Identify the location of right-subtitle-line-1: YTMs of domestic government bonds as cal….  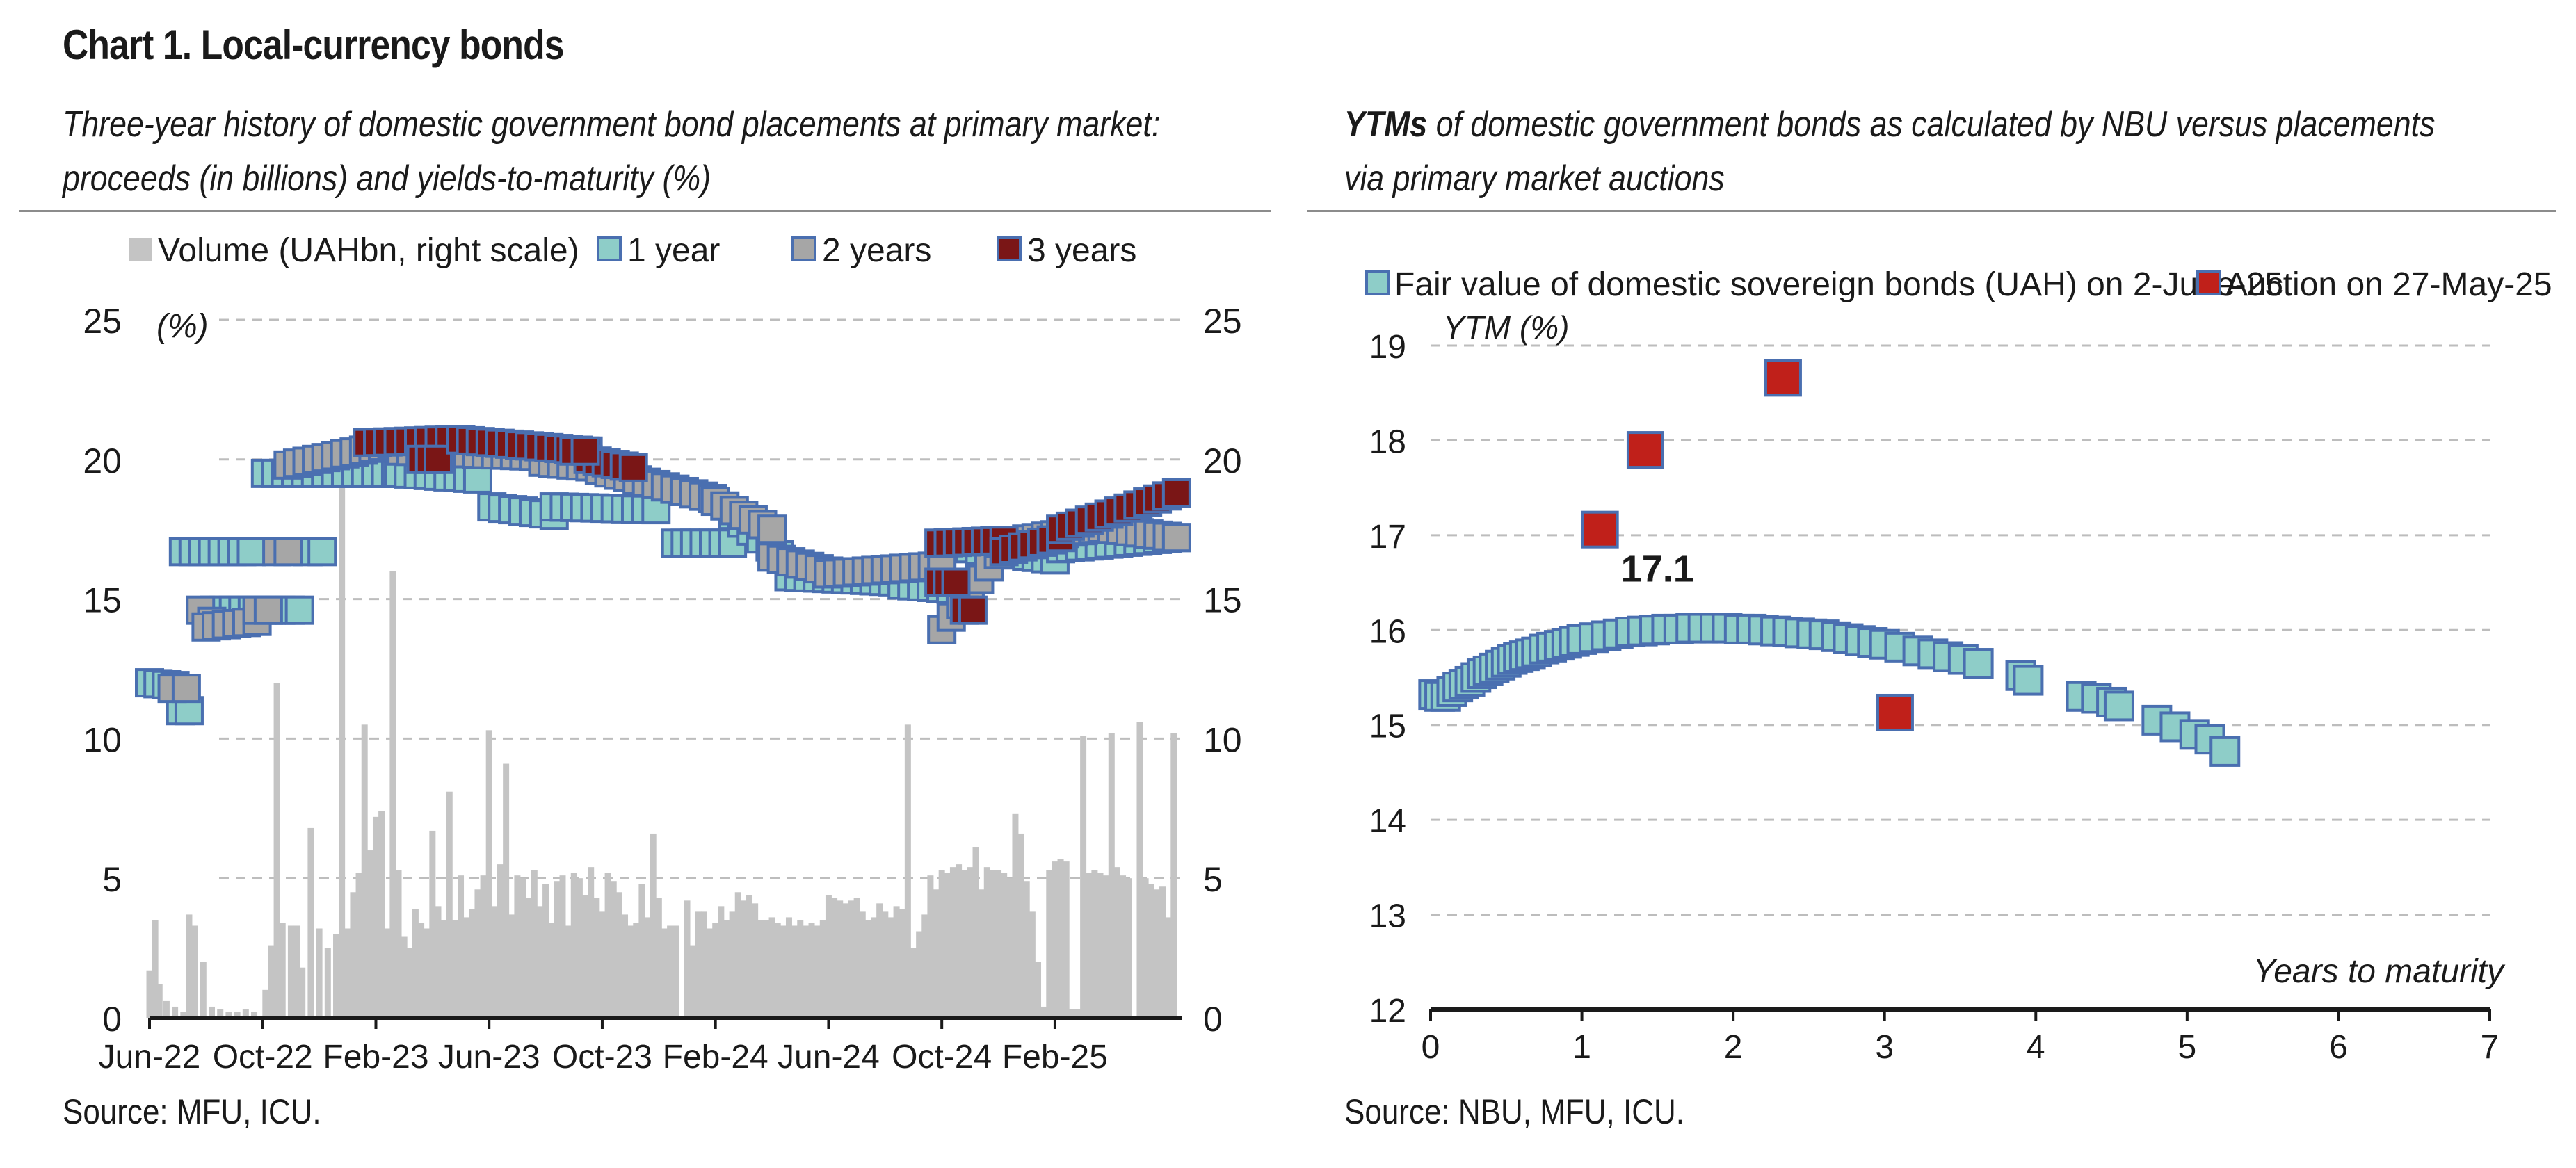
(1889, 124).